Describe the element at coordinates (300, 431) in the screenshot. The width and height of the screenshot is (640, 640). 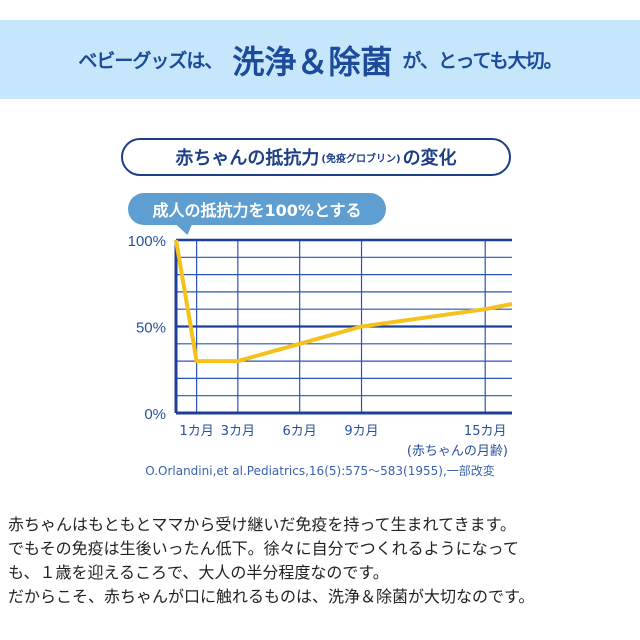
I see `x-tick-label: 6カ月` at that location.